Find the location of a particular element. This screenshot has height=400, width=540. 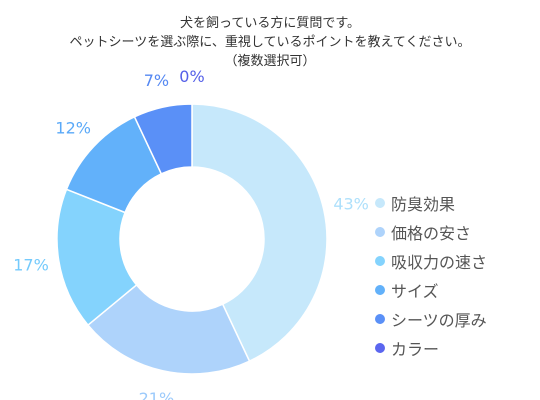

legend-item-3: サイズ is located at coordinates (431, 289).